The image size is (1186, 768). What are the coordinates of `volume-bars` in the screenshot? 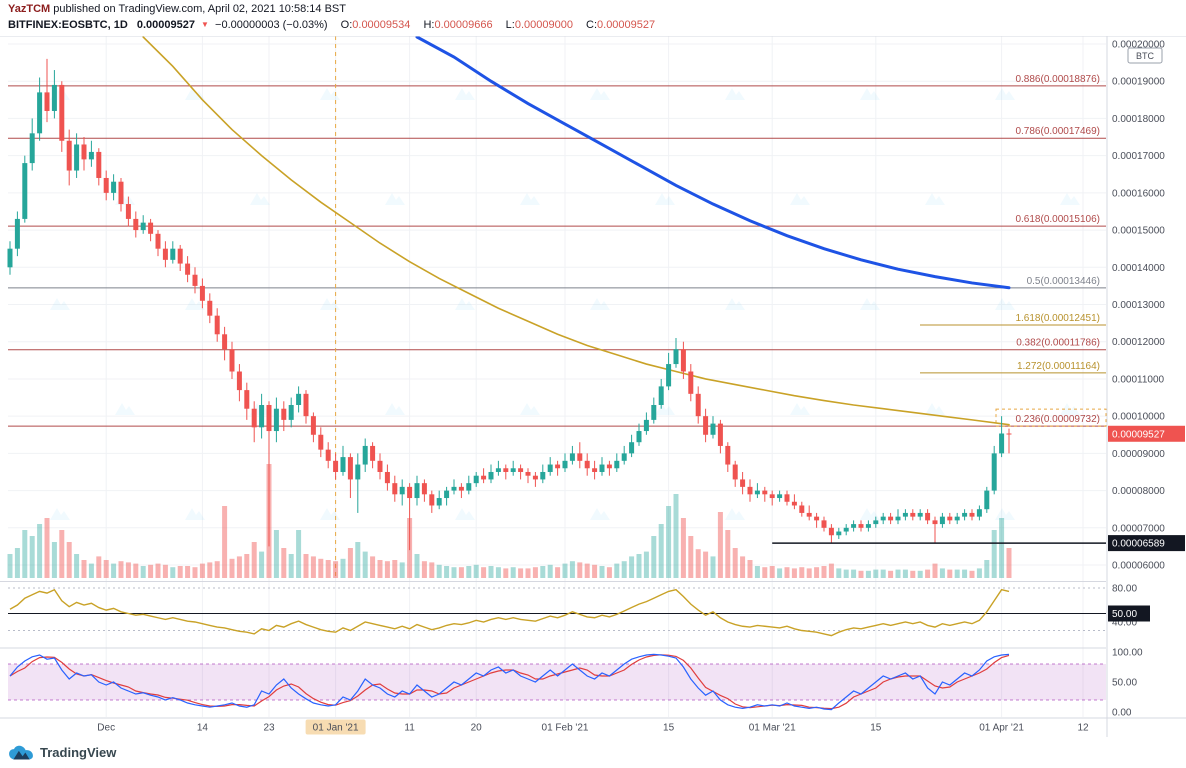 It's located at (509, 521).